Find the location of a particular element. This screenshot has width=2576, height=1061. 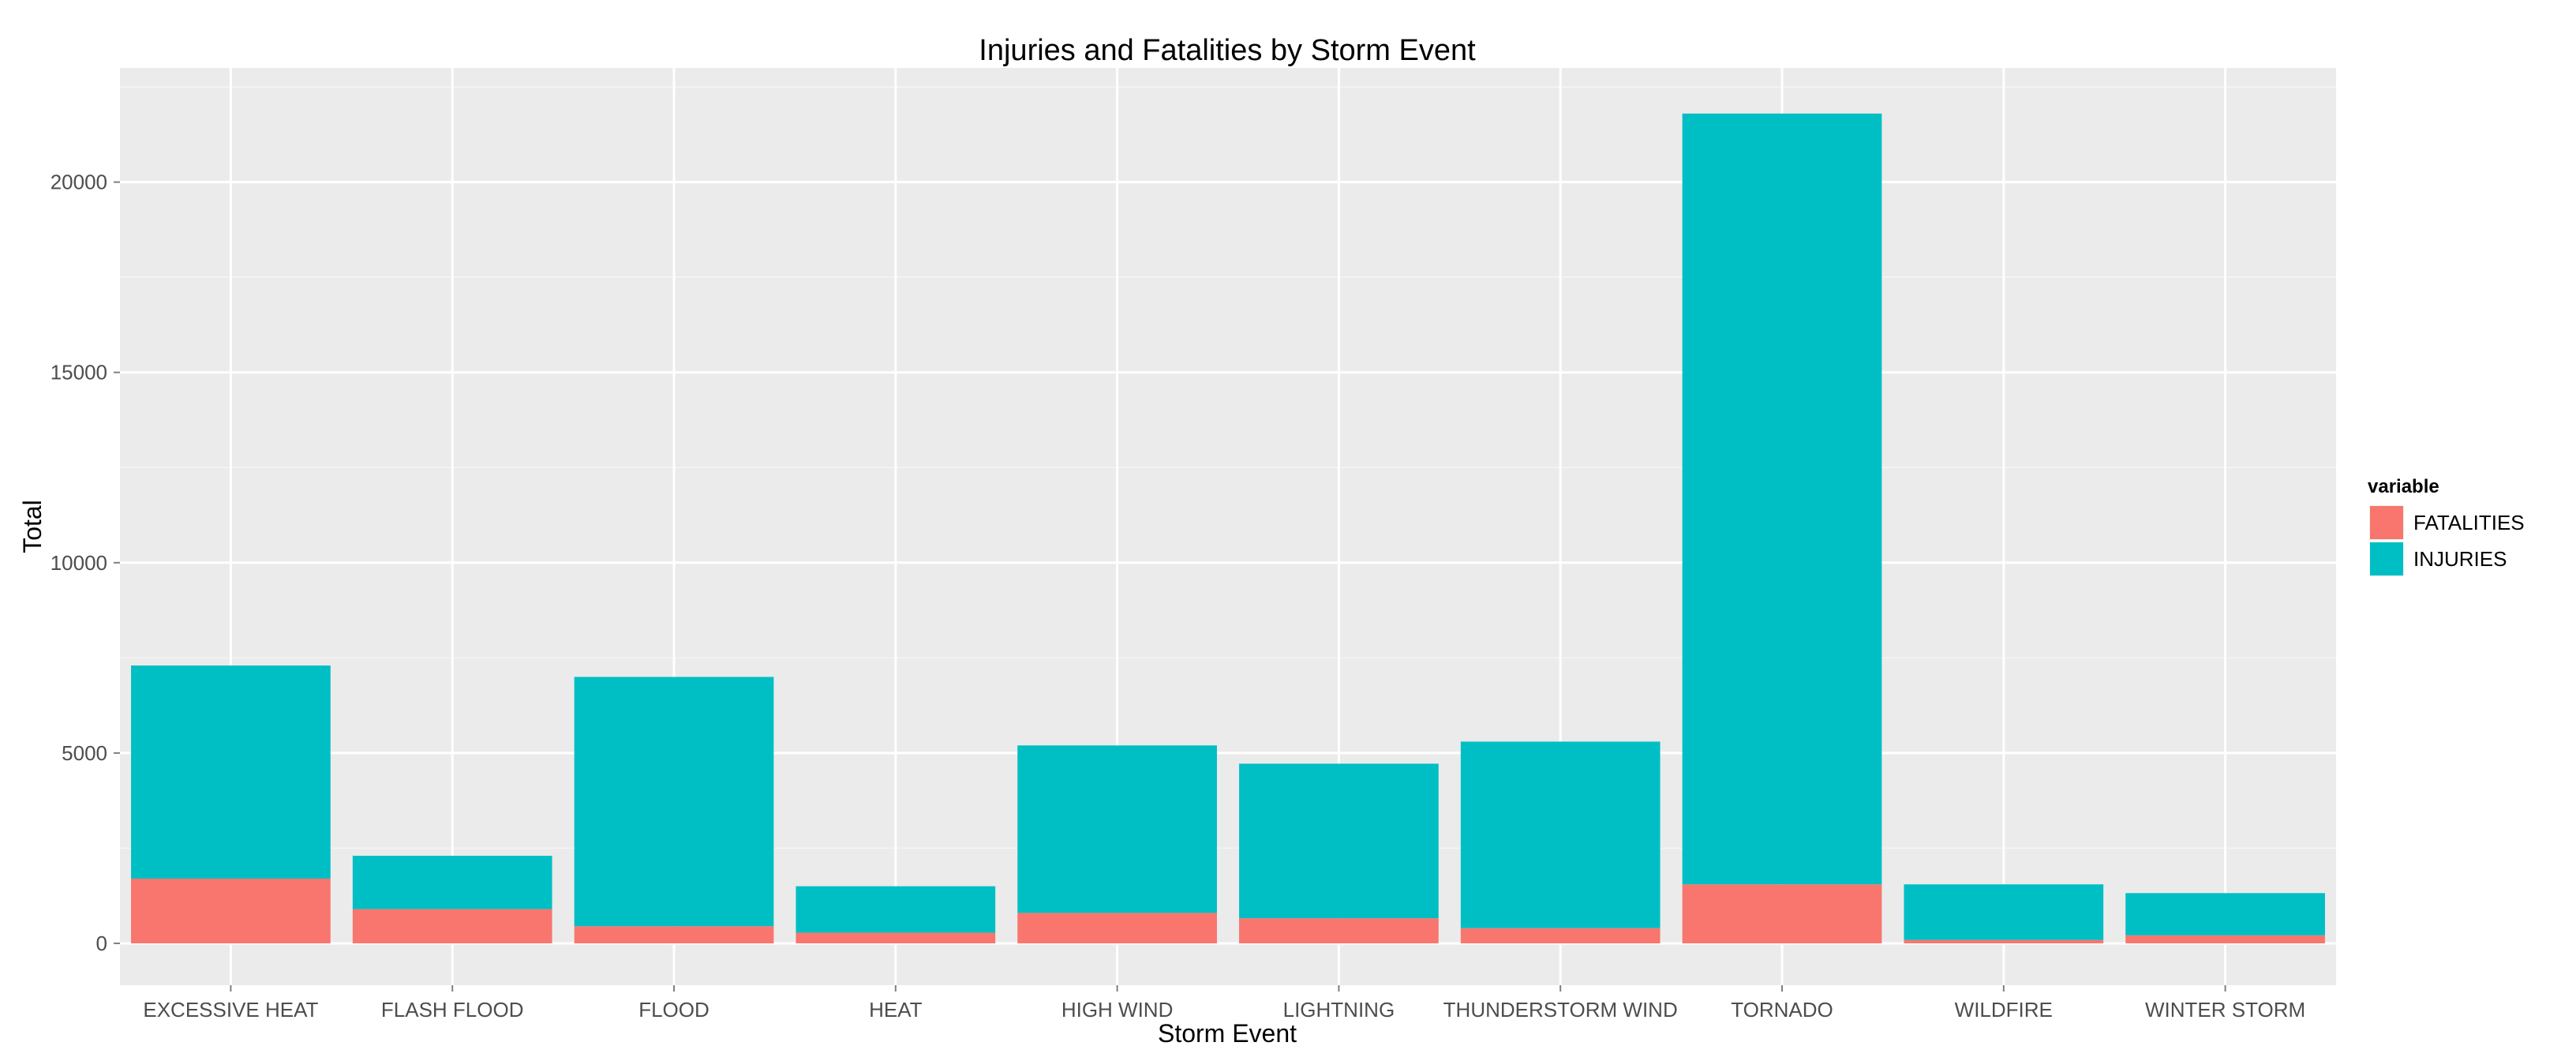

x-tick-label: FLOOD is located at coordinates (674, 1010).